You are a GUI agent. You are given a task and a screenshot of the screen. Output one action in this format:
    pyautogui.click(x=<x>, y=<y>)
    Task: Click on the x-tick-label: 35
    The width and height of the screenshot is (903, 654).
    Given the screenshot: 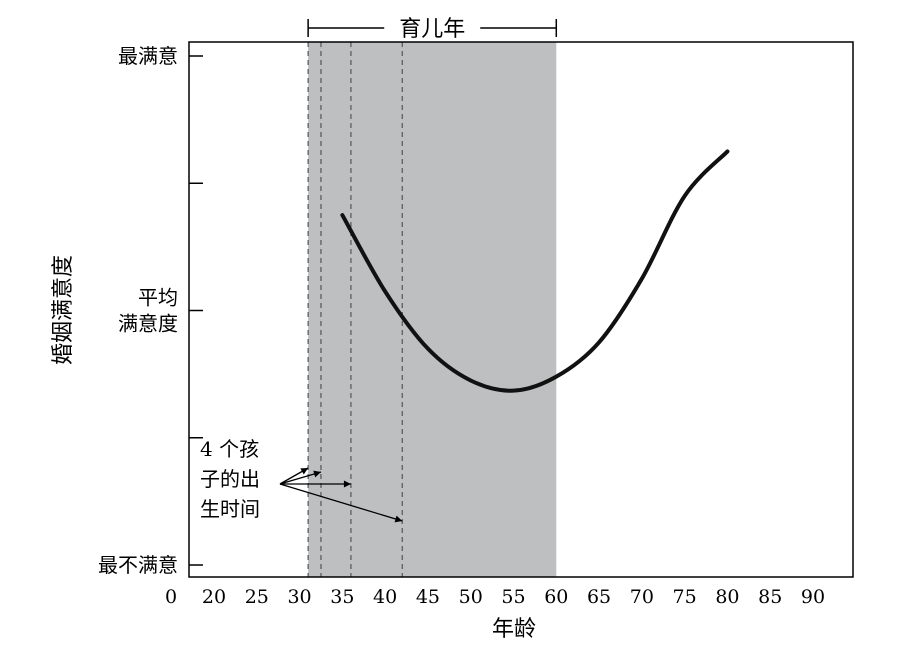 What is the action you would take?
    pyautogui.click(x=342, y=597)
    